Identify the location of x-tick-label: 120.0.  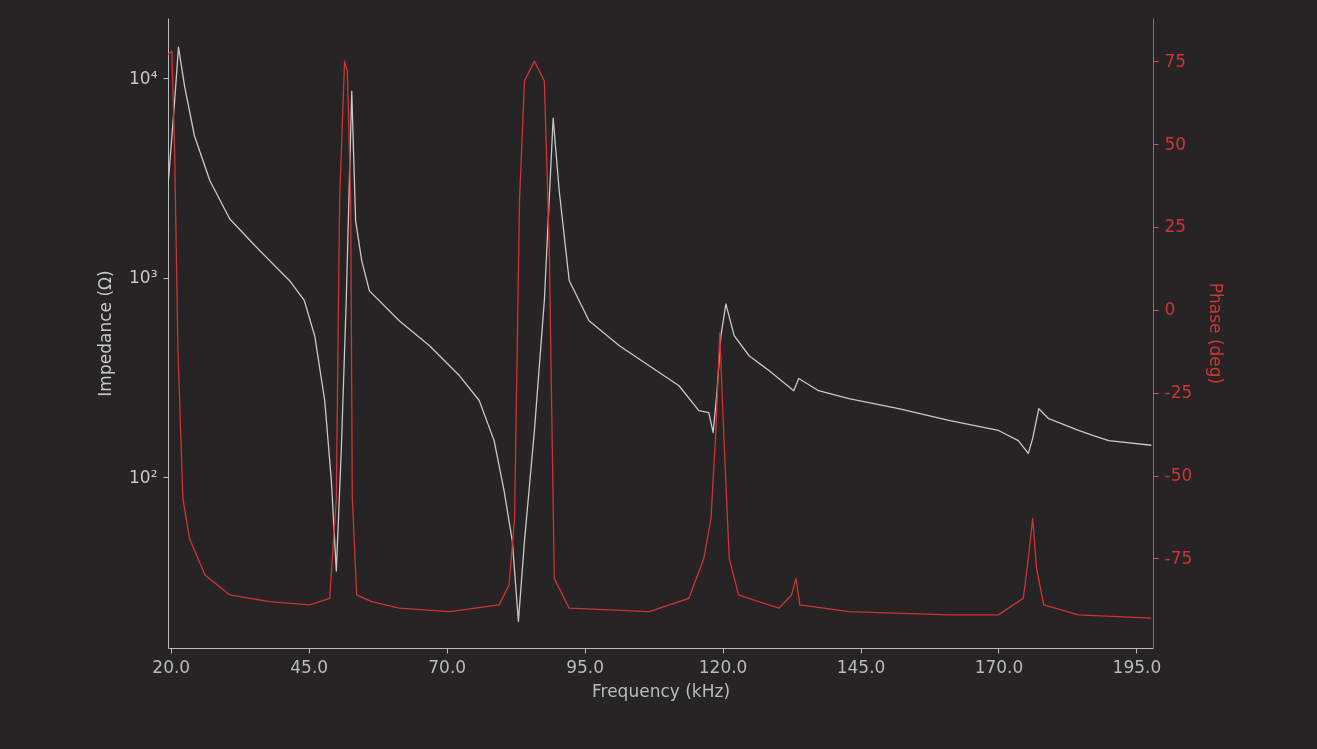
(723, 666).